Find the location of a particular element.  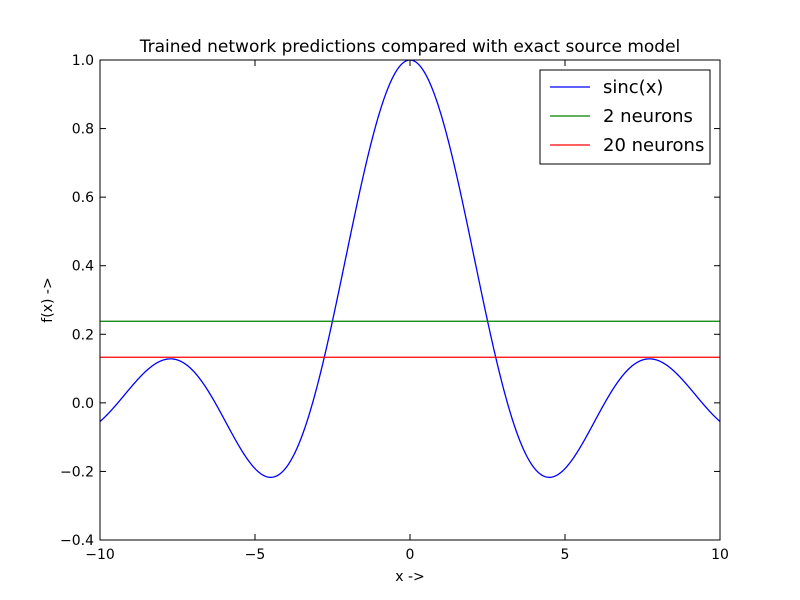

legend-box is located at coordinates (625, 117).